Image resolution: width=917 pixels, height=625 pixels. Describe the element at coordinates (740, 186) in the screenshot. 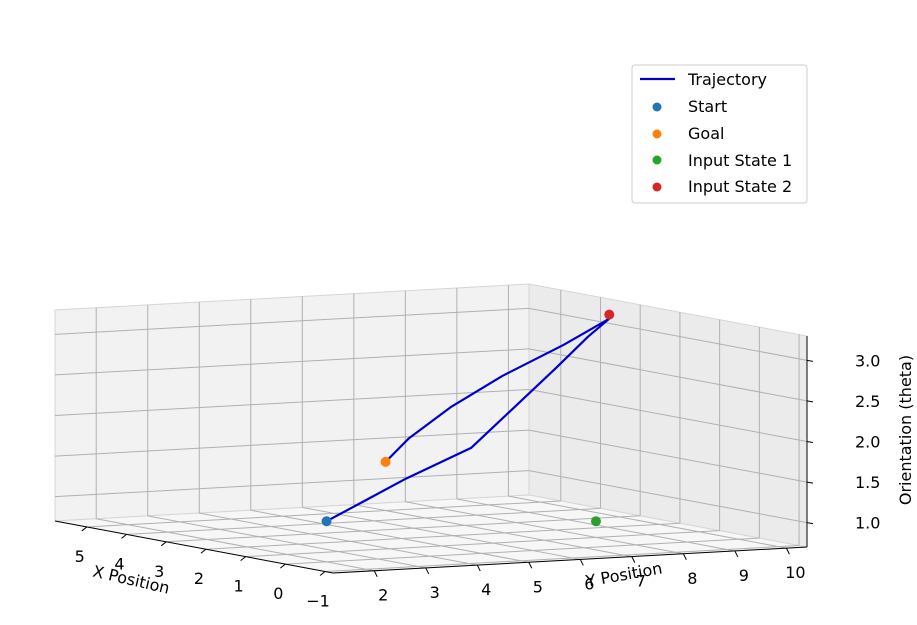

I see `legend-input-state-2-label: Input State 2` at that location.